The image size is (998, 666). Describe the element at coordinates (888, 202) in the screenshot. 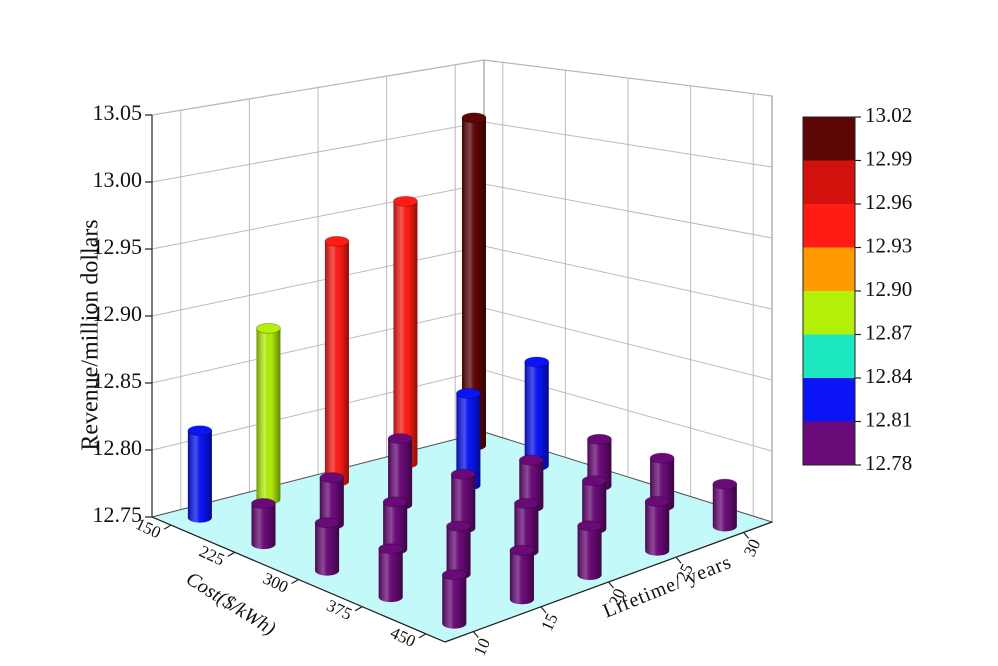

I see `colorbar-label: 12.96` at that location.